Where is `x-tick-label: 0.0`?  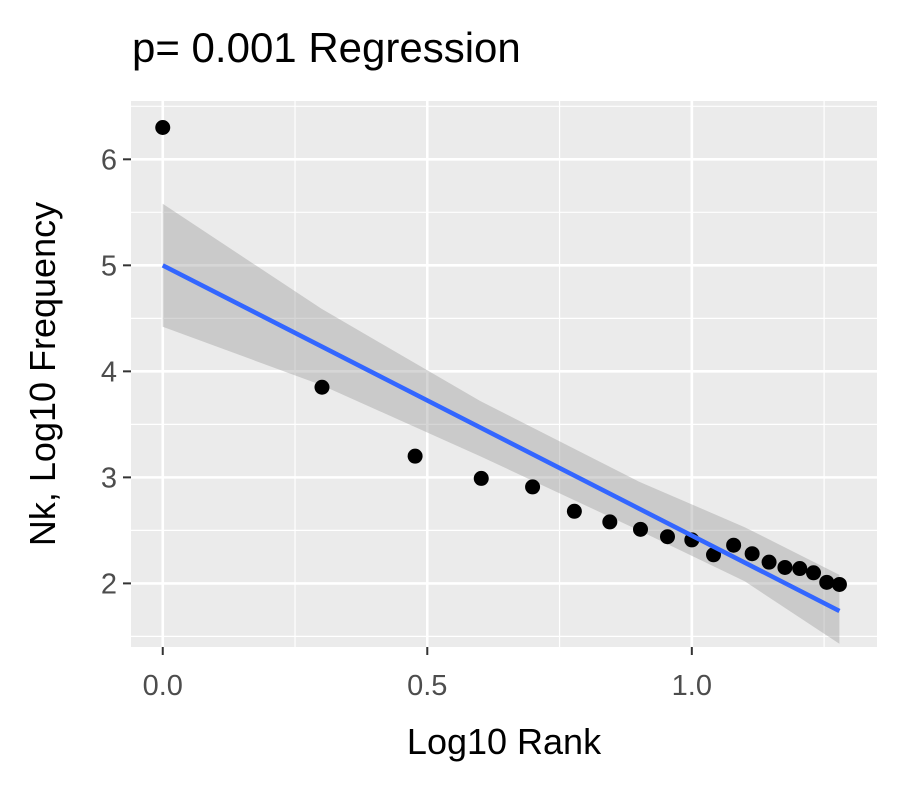
x-tick-label: 0.0 is located at coordinates (163, 686).